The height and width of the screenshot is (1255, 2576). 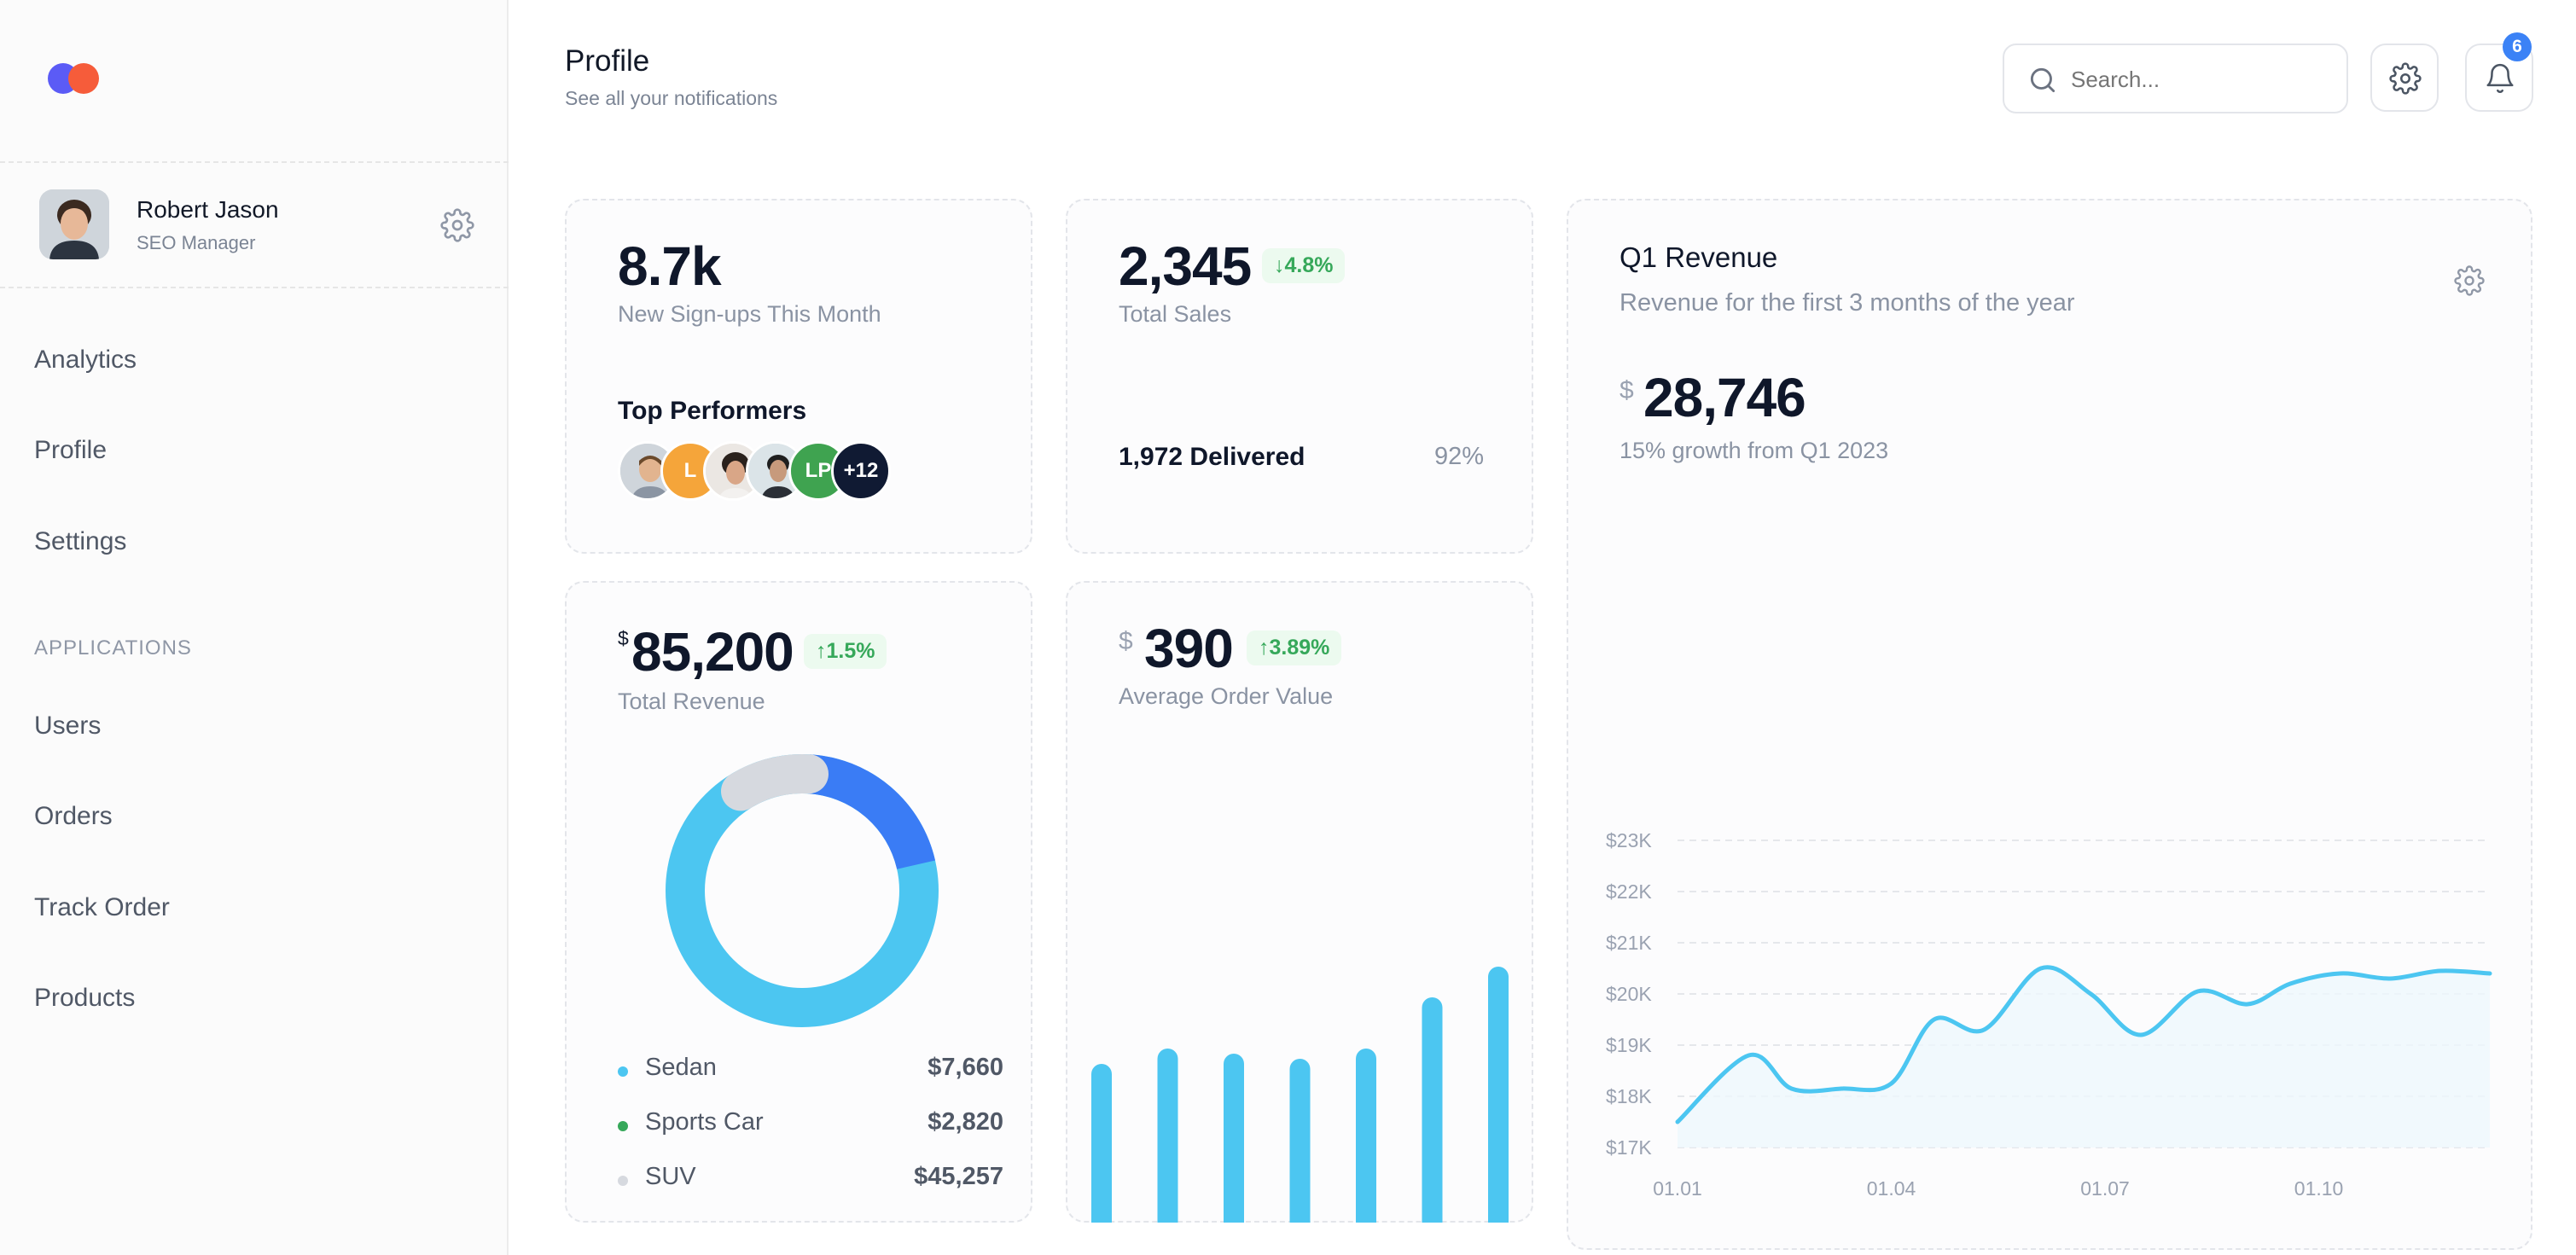 What do you see at coordinates (670, 266) in the screenshot?
I see `signups-value: 8.7k` at bounding box center [670, 266].